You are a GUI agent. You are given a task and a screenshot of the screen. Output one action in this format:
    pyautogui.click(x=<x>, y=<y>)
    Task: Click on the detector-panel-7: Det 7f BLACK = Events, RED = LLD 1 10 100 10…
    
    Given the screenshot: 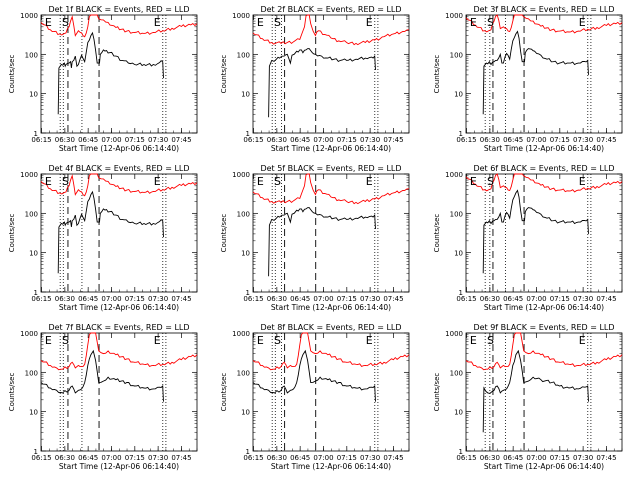 What is the action you would take?
    pyautogui.click(x=103, y=397)
    